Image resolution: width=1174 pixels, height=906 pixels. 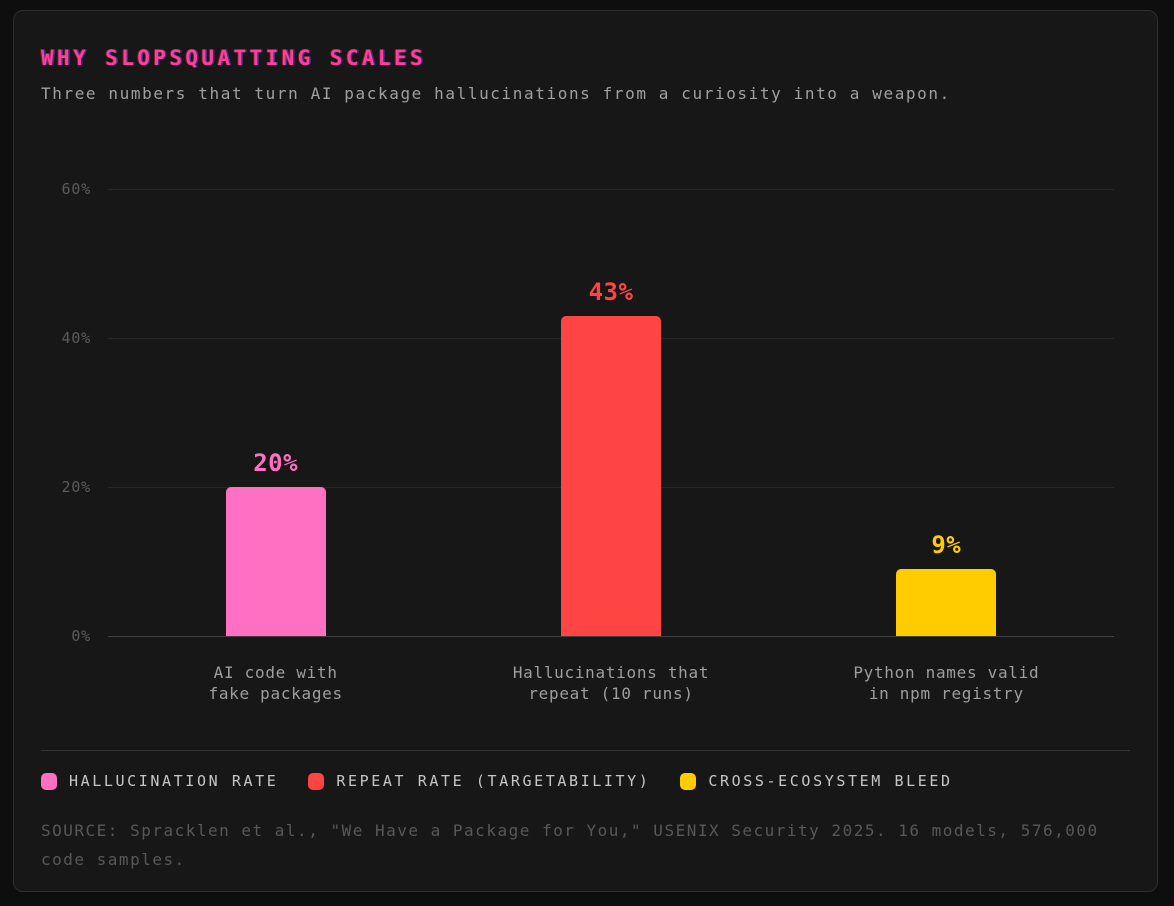 I want to click on bar-repeat-rate, so click(x=610, y=475).